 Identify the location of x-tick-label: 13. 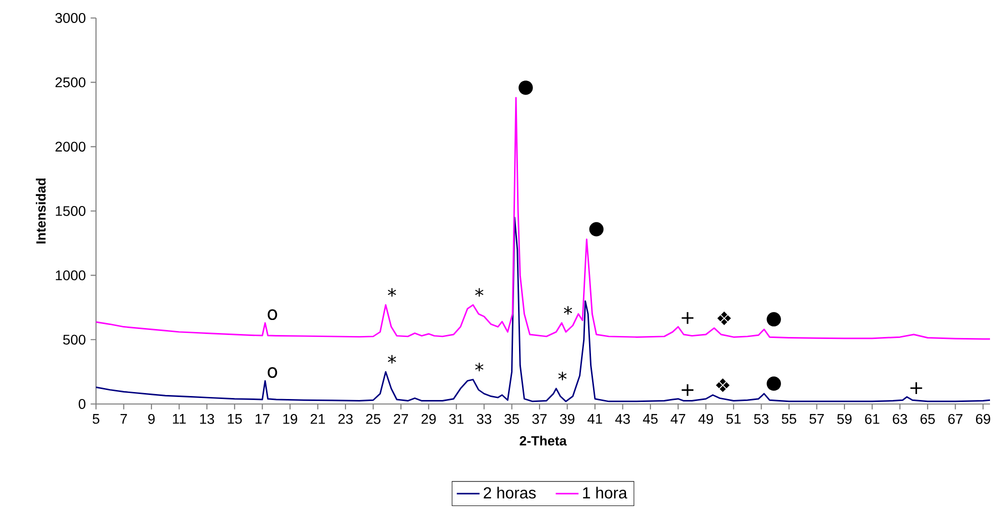
(207, 419).